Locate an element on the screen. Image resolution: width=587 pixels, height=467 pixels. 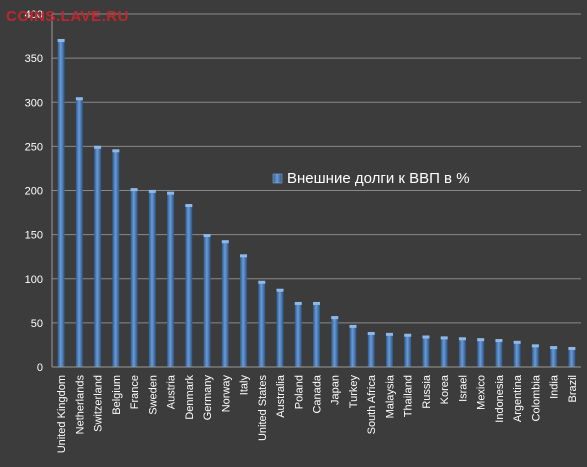
x-tick-label: India is located at coordinates (555, 386).